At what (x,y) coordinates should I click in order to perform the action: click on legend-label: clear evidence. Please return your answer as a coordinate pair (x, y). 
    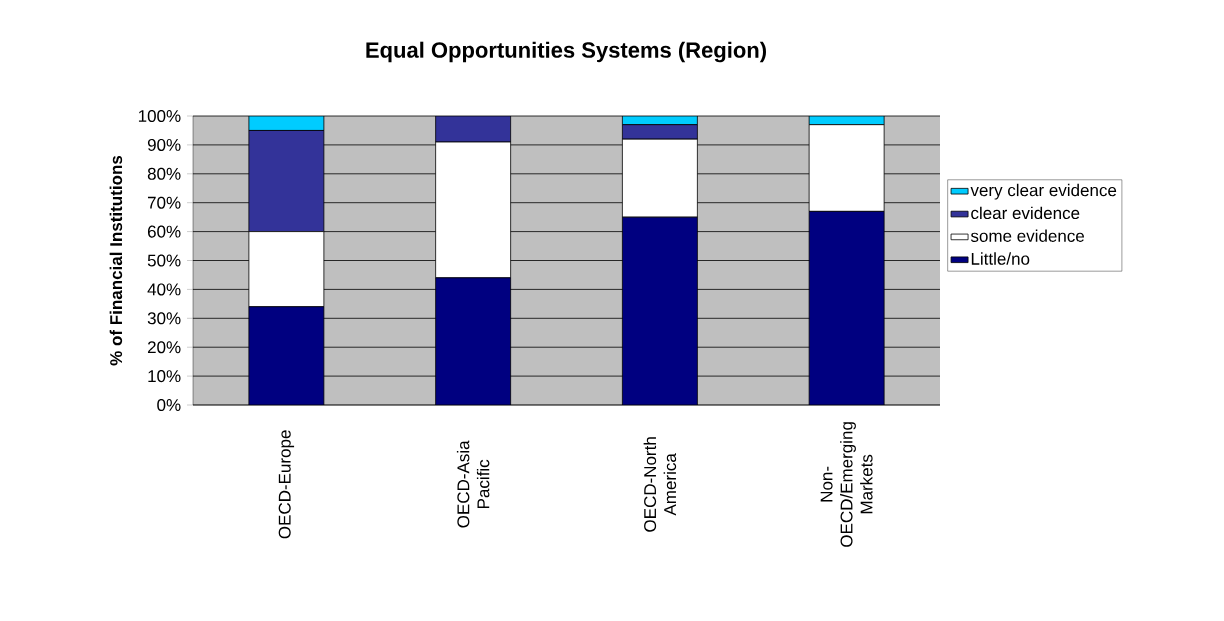
    Looking at the image, I should click on (1025, 213).